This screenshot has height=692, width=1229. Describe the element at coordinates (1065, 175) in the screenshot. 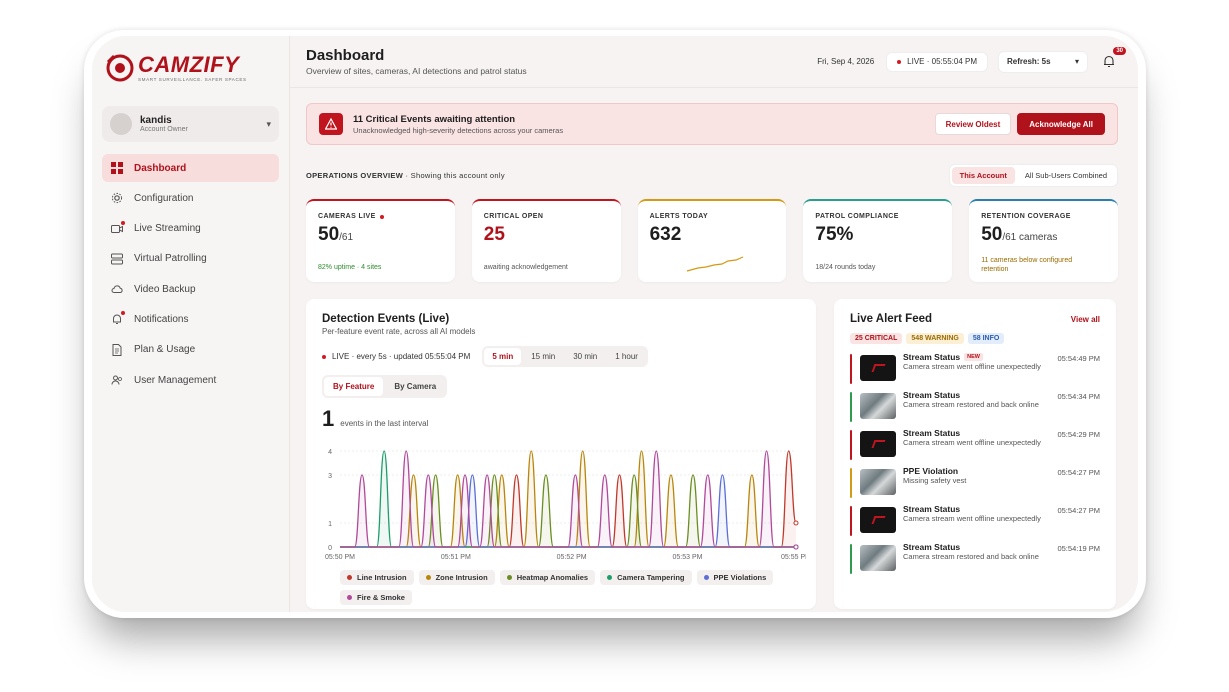

I see `scope-all-sub-users-button: All Sub-Users Combined` at that location.